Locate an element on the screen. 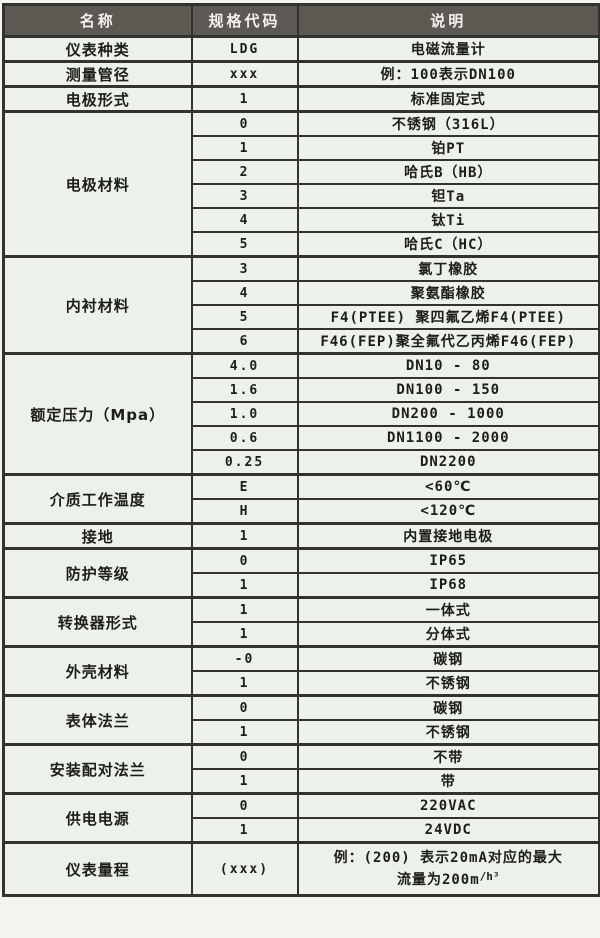  table-row: 1 分体式 is located at coordinates (302, 634).